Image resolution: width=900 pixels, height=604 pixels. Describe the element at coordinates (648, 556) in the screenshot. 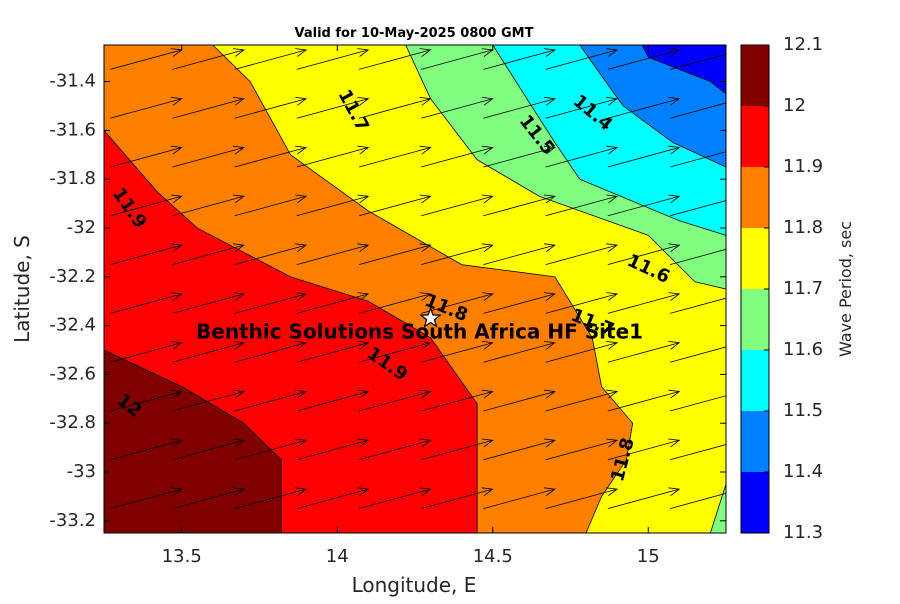

I see `x-tick-label: 15` at that location.